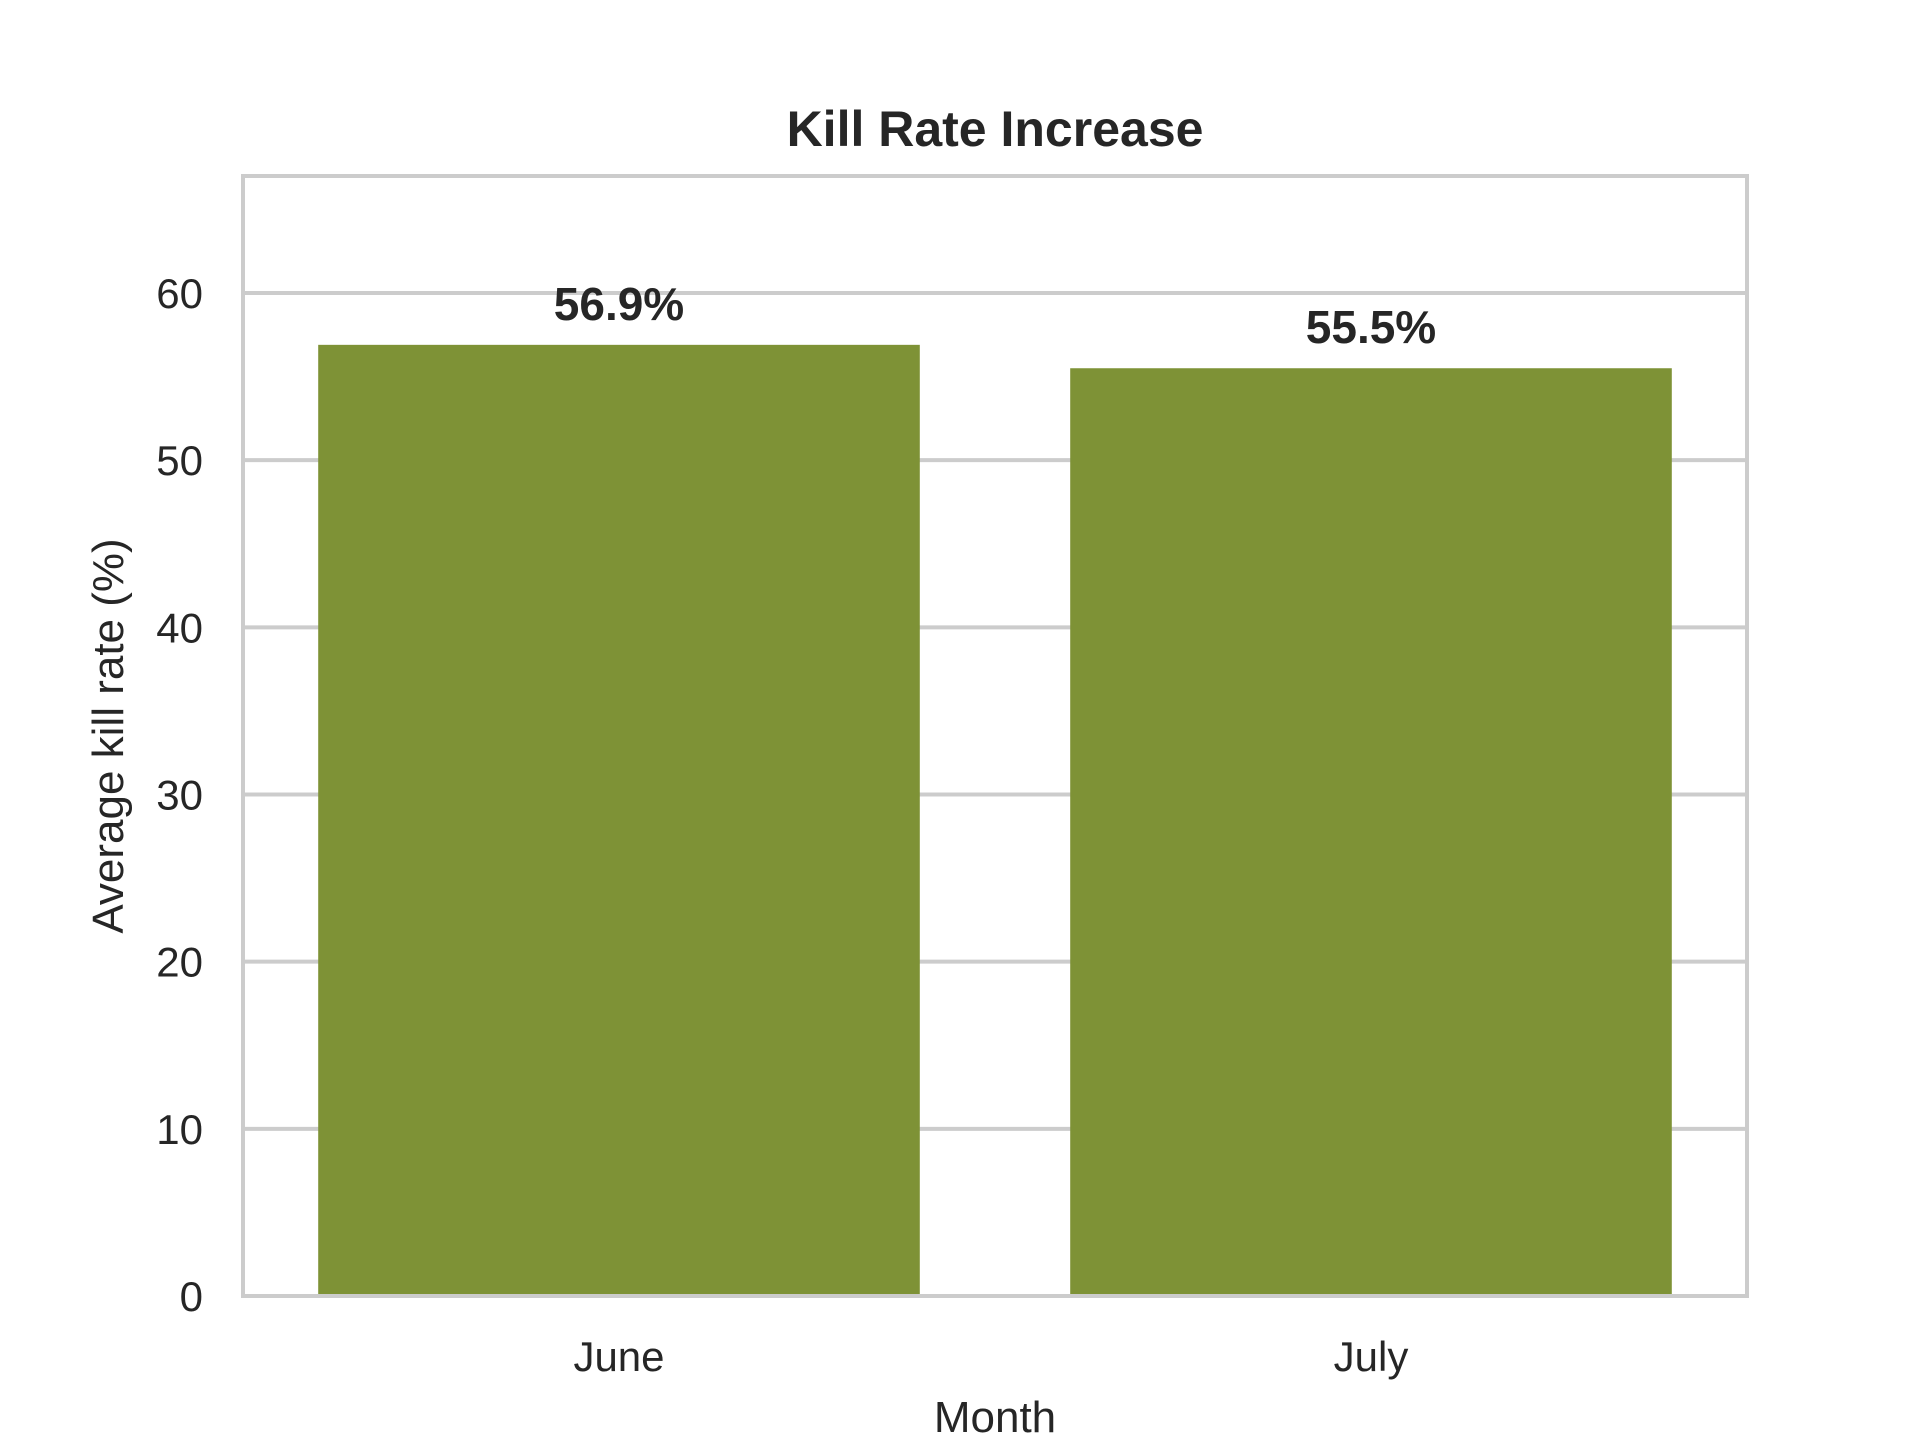 Image resolution: width=1920 pixels, height=1440 pixels. What do you see at coordinates (995, 1416) in the screenshot?
I see `x-axis-label: Month` at bounding box center [995, 1416].